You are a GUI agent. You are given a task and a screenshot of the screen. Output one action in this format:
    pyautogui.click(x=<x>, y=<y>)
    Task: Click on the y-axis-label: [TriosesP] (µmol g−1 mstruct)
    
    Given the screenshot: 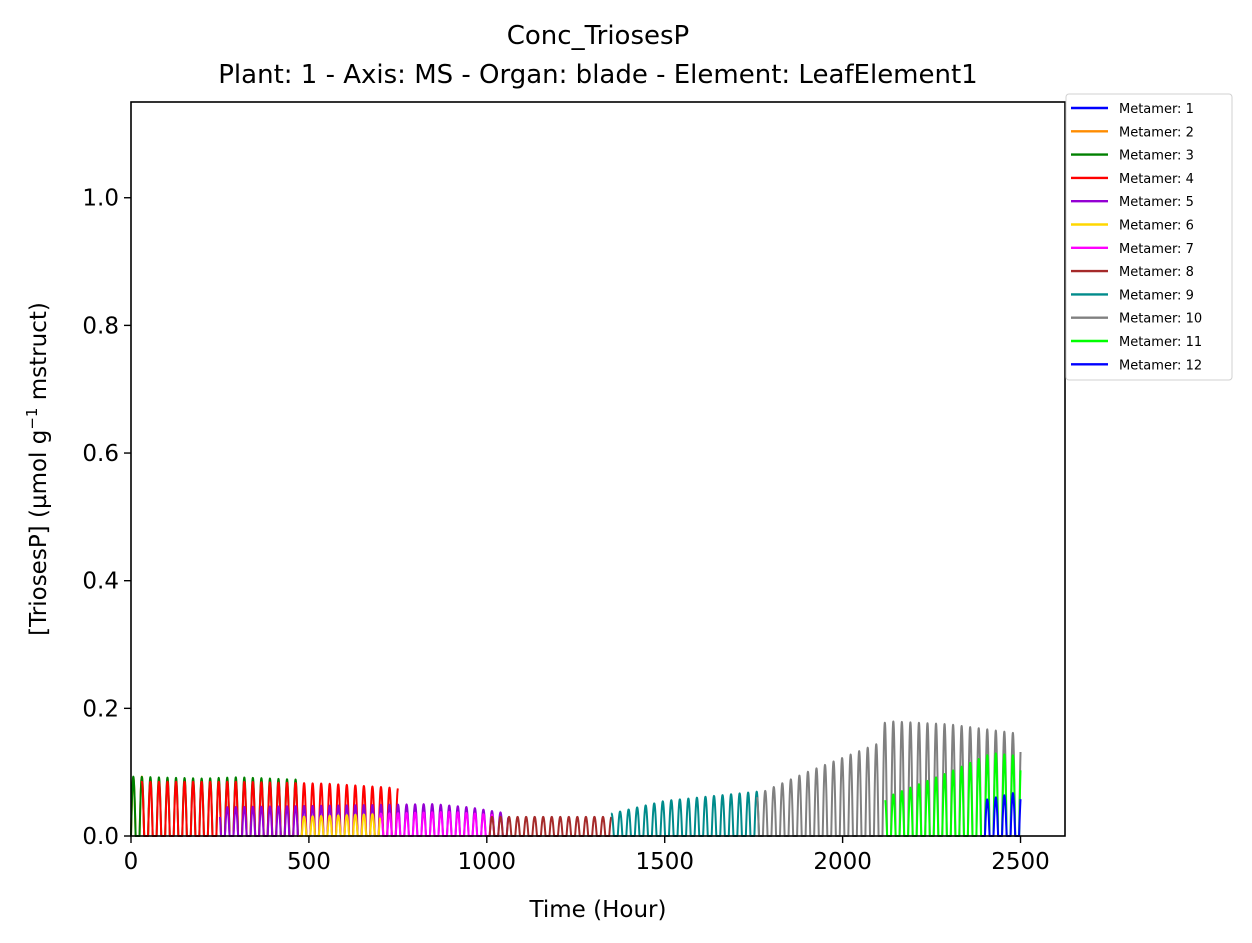 What is the action you would take?
    pyautogui.click(x=37, y=469)
    